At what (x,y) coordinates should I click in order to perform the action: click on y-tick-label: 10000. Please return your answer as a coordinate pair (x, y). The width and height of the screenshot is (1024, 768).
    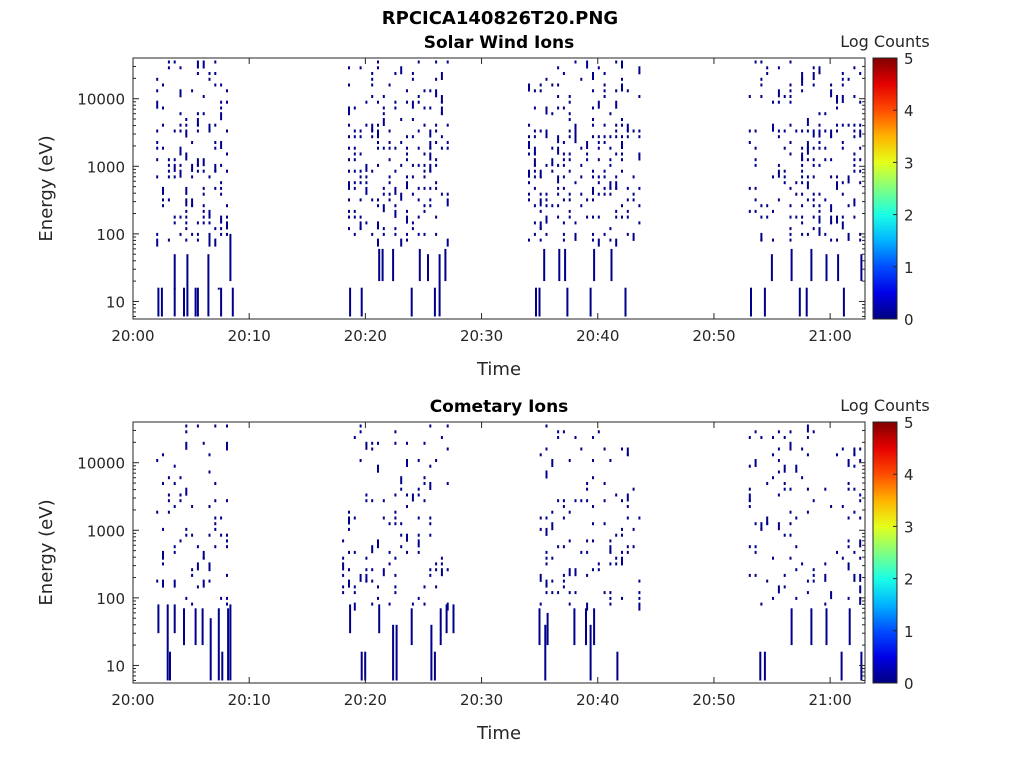
    Looking at the image, I should click on (101, 464).